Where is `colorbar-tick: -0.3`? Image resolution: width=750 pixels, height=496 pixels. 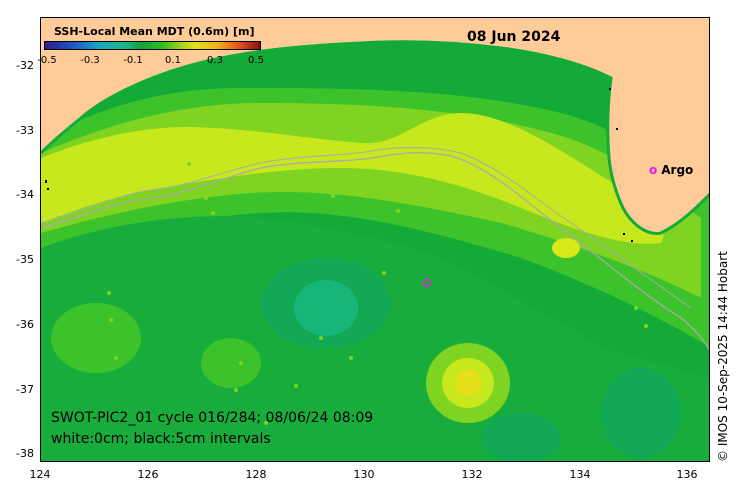
colorbar-tick: -0.3 is located at coordinates (90, 60).